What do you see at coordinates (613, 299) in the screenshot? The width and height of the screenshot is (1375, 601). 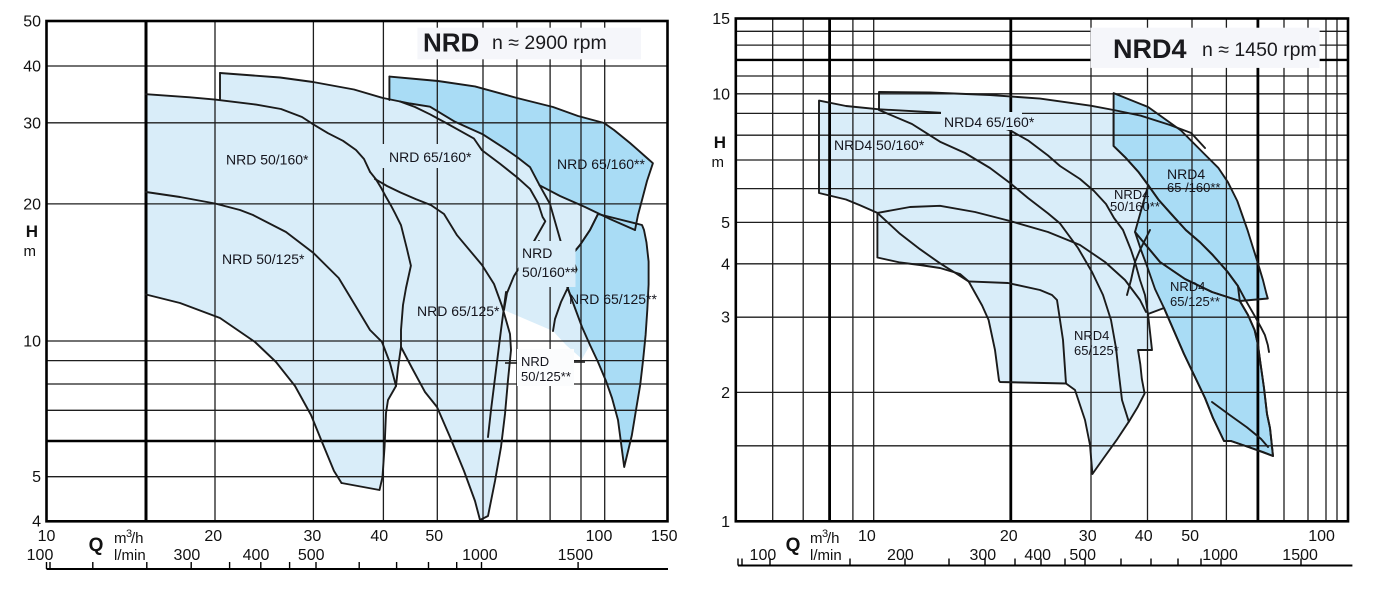 I see `svg-text: NRD 65/125**` at bounding box center [613, 299].